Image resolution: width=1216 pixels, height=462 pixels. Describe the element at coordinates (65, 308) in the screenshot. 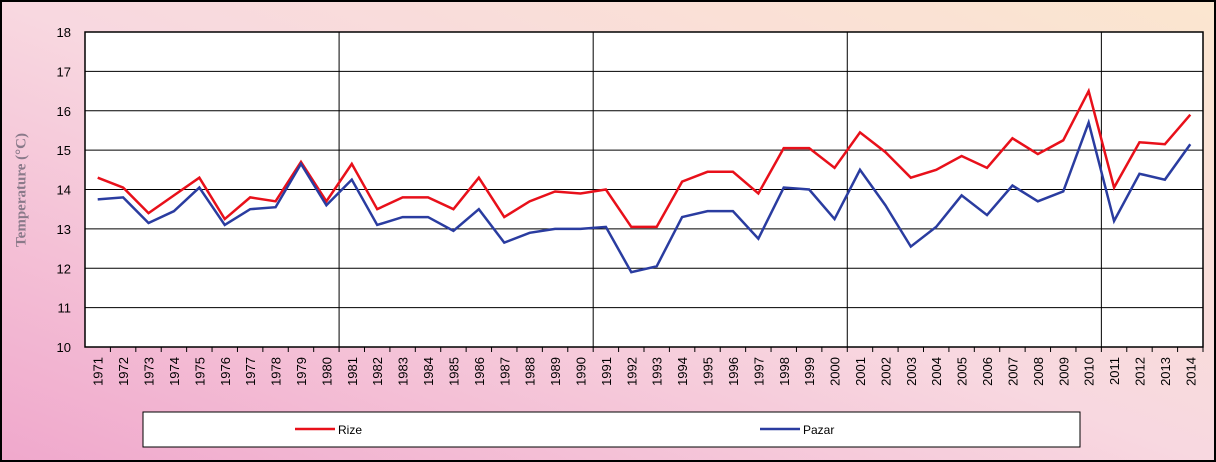

I see `y-tick-label: 11` at that location.